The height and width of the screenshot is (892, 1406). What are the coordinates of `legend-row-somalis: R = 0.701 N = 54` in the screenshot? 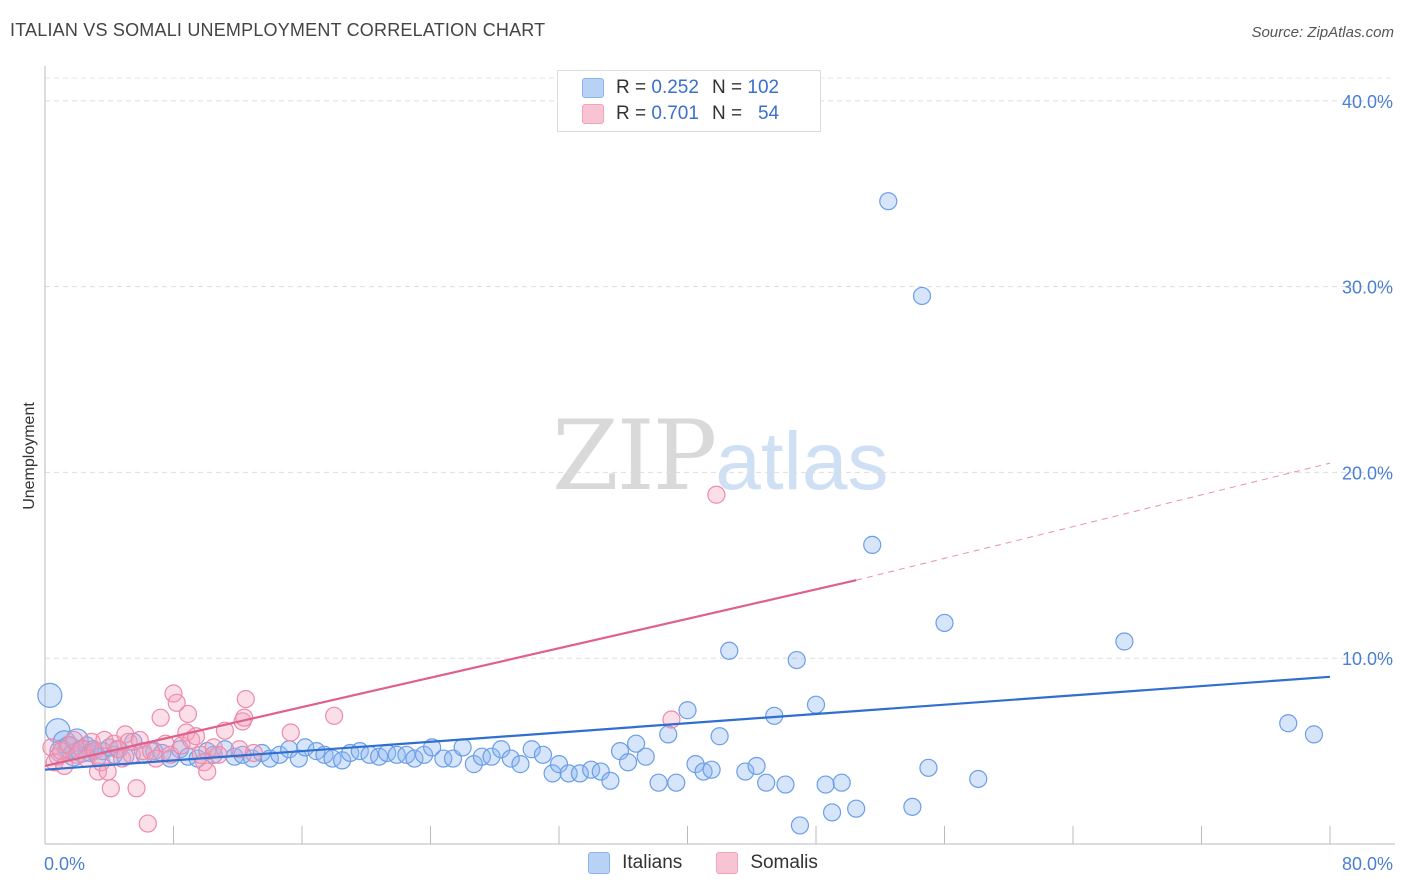 It's located at (680, 114).